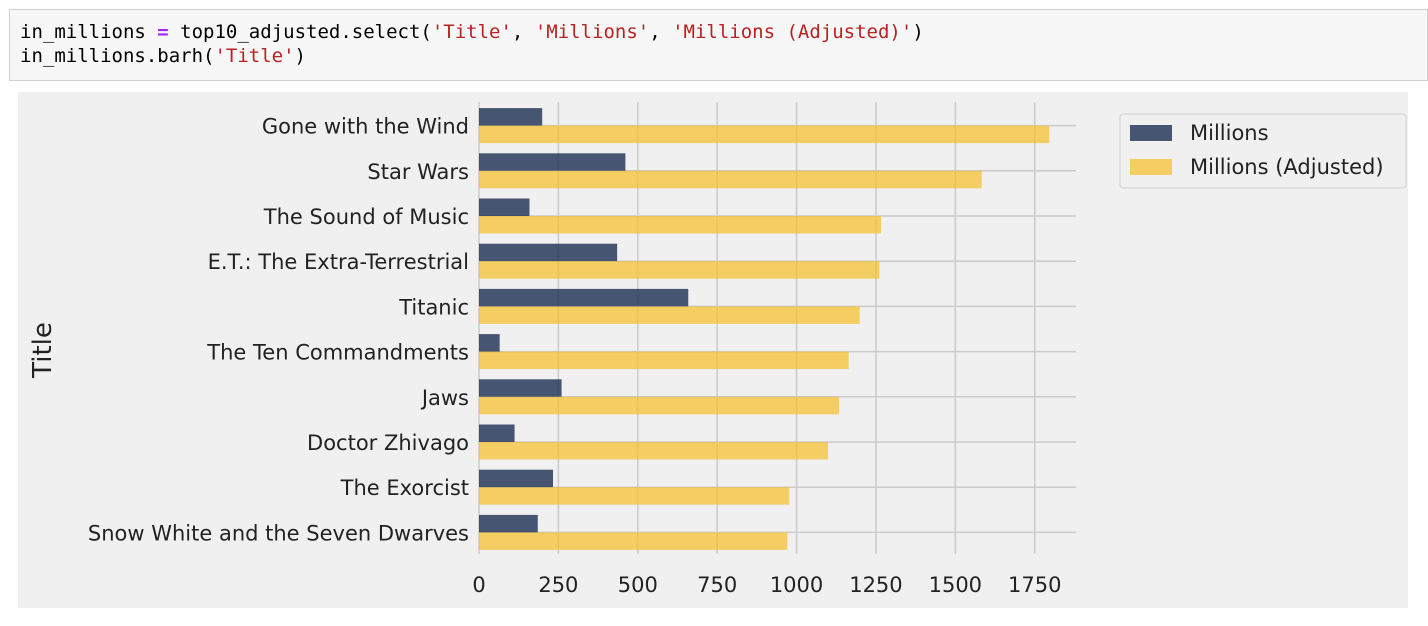 This screenshot has width=1428, height=626. Describe the element at coordinates (338, 262) in the screenshot. I see `y-tick-label: E.T.: The Extra-Terrestrial` at that location.